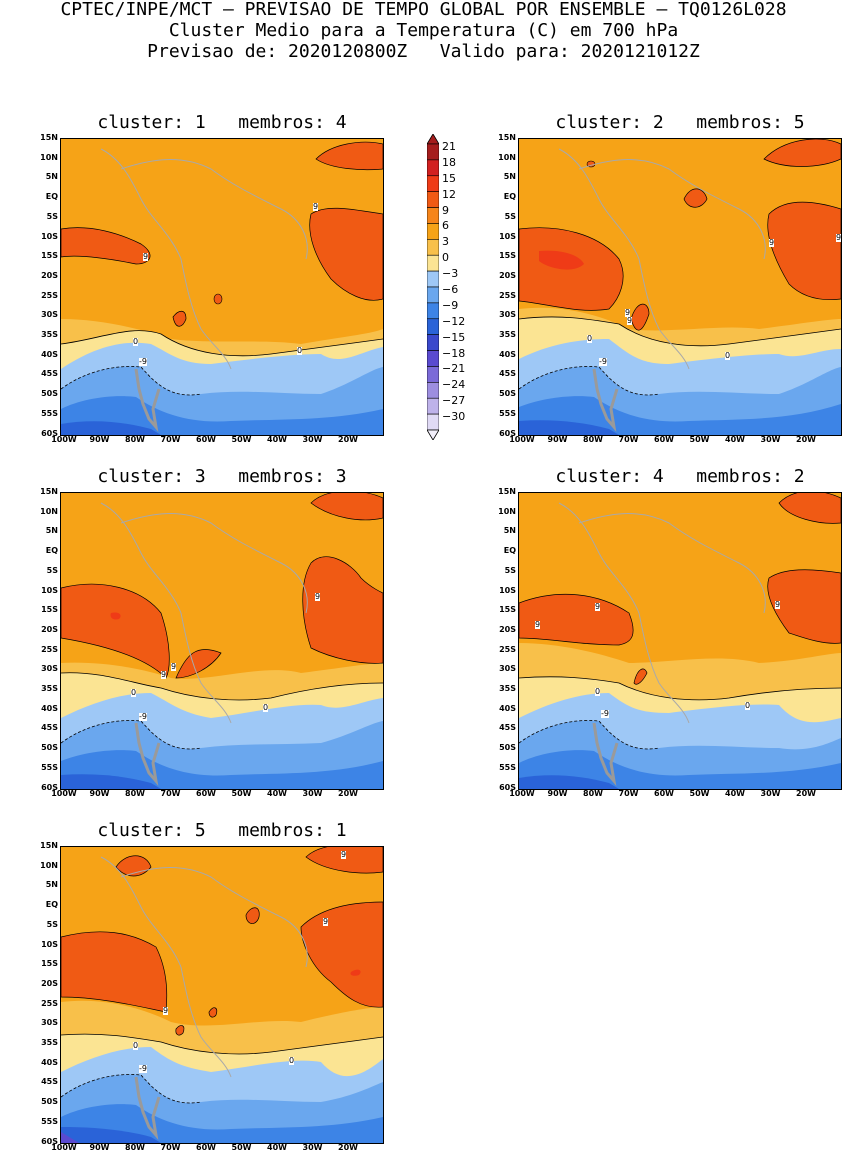 The width and height of the screenshot is (847, 1157). Describe the element at coordinates (522, 793) in the screenshot. I see `panel-4-lon-label: 100W` at that location.